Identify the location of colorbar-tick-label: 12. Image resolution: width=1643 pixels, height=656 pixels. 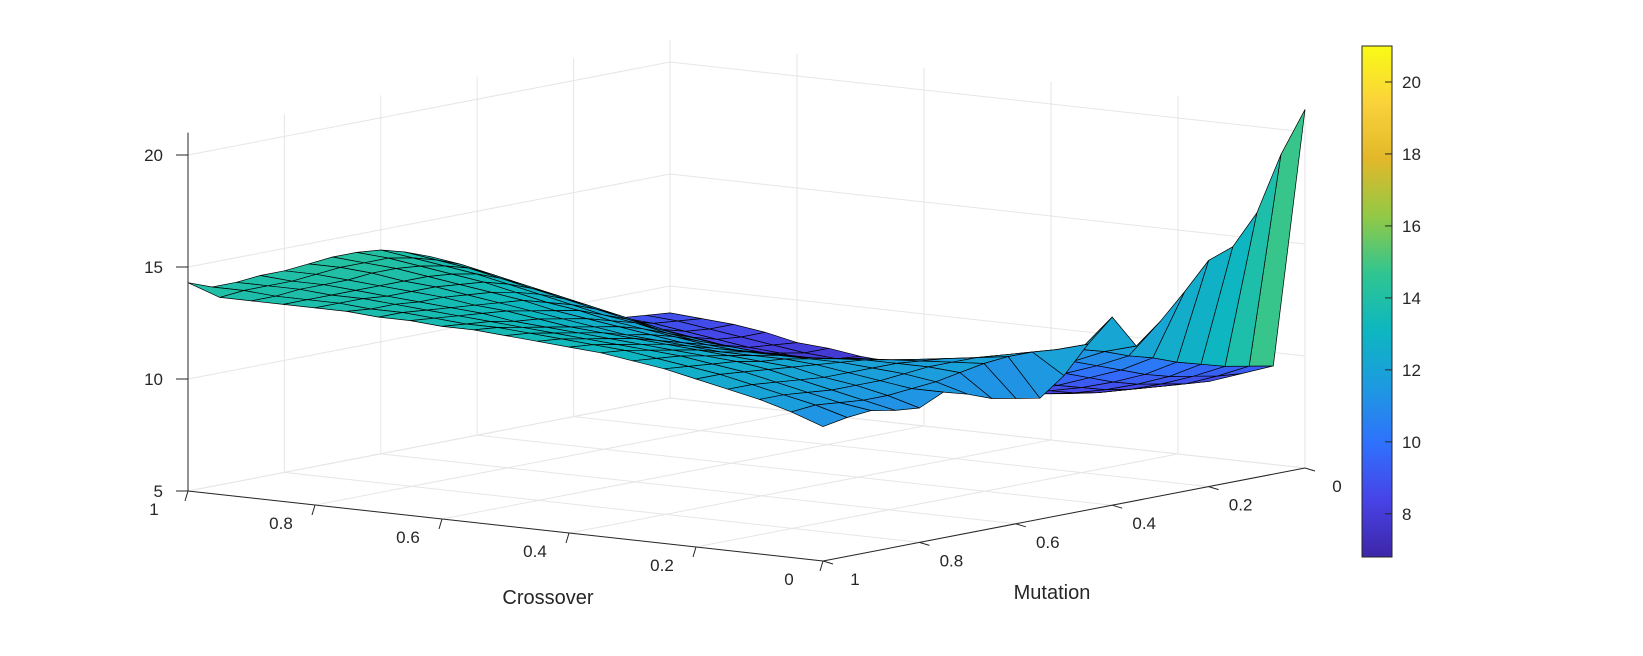
(1411, 370).